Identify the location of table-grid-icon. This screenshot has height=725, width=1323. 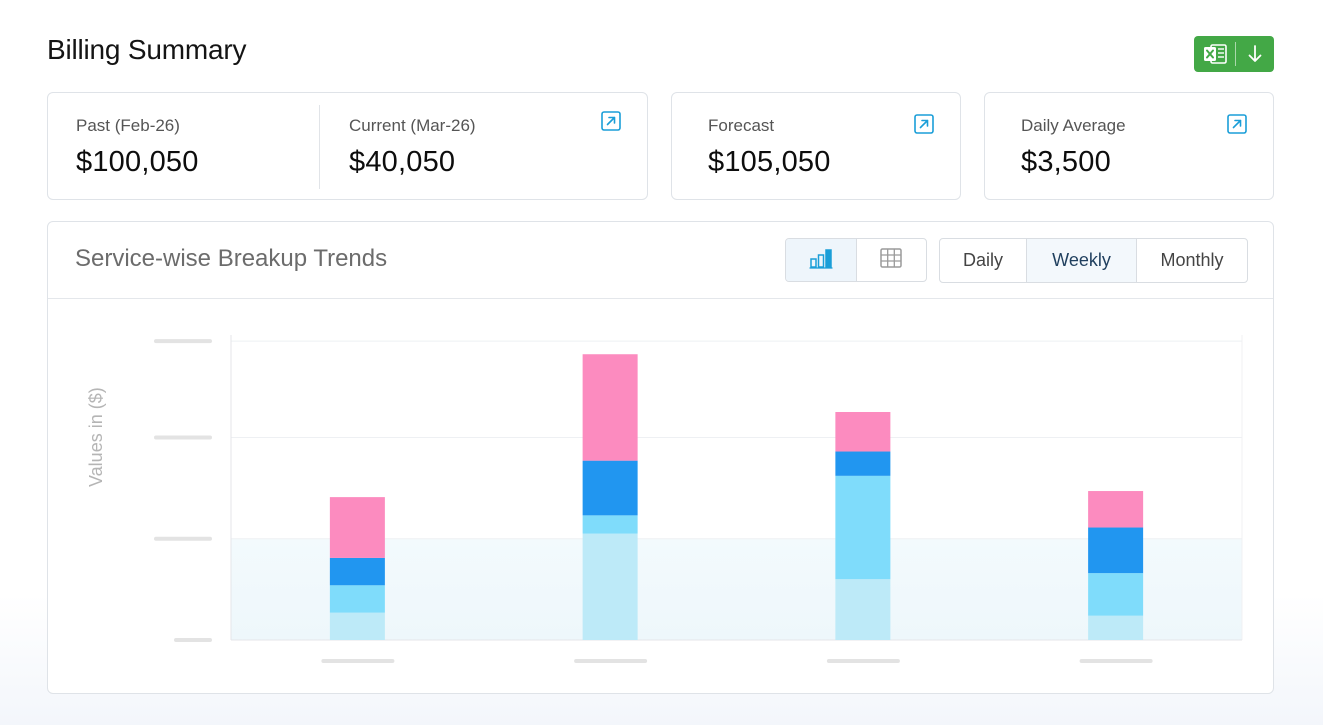
(891, 260).